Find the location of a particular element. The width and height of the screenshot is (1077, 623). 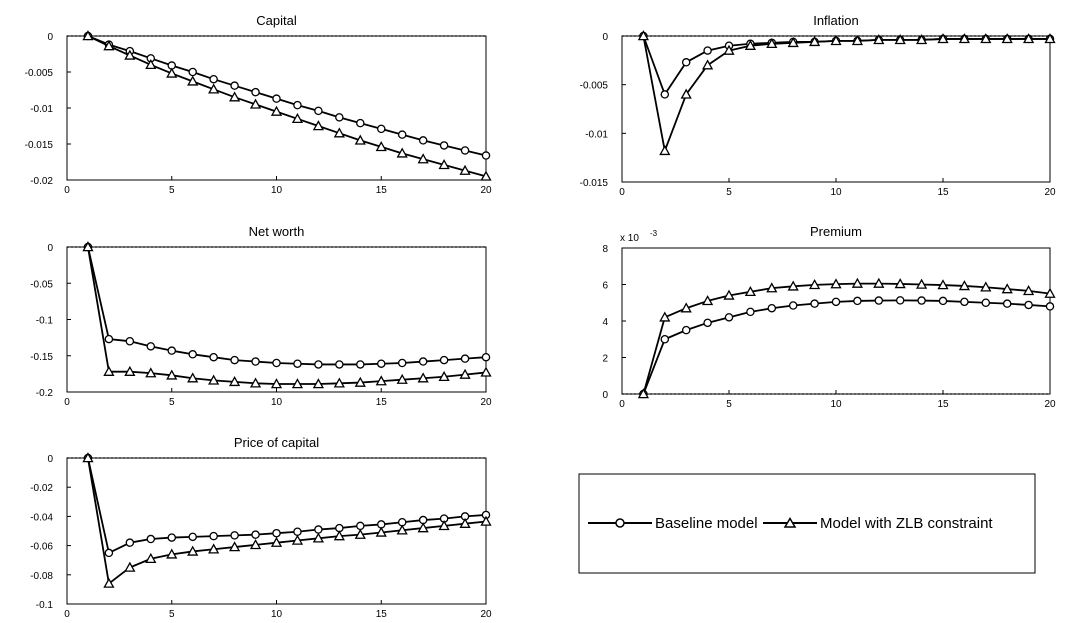

chart-4-title: Price of capital is located at coordinates (276, 442).